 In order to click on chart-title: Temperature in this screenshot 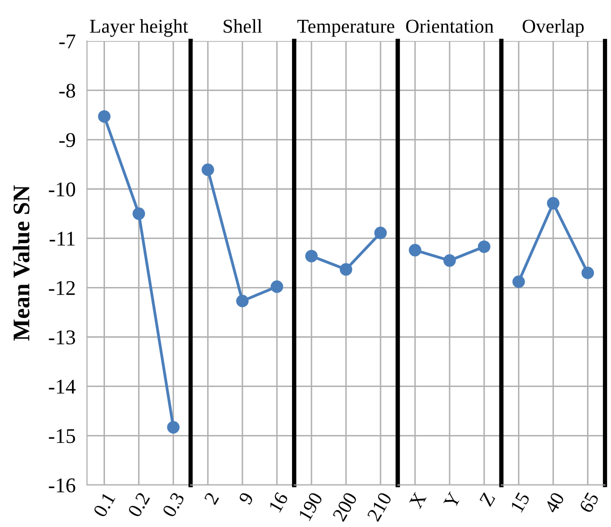, I will do `click(345, 28)`.